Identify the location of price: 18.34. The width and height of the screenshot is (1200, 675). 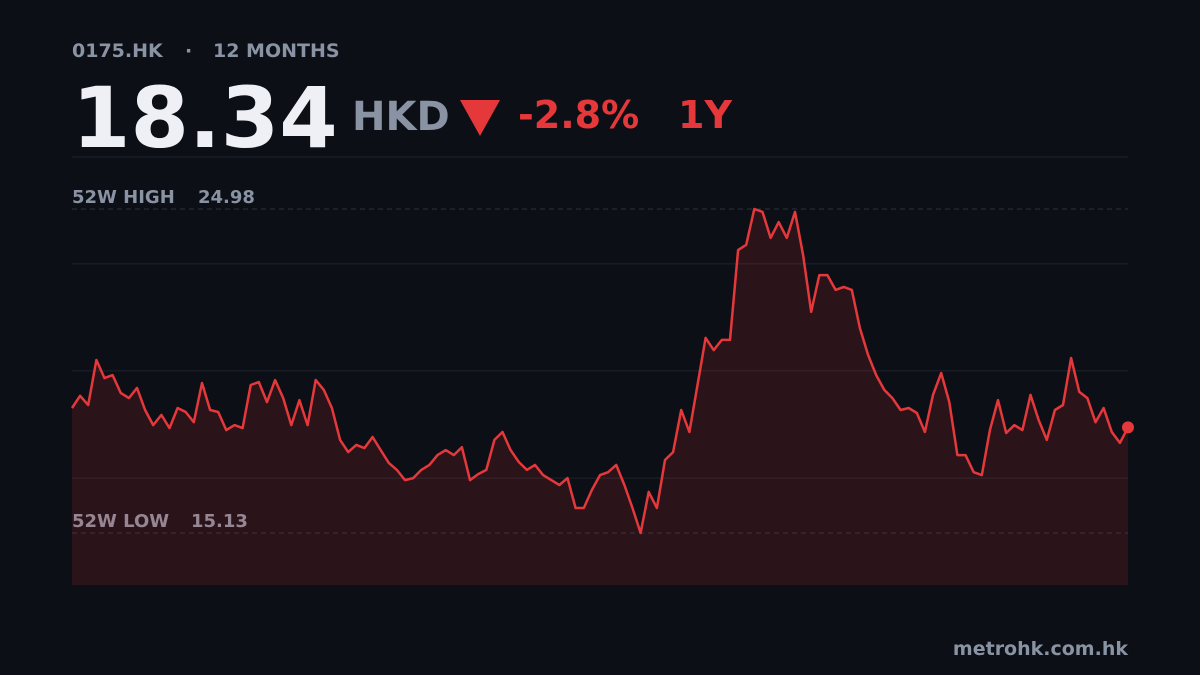
(205, 118).